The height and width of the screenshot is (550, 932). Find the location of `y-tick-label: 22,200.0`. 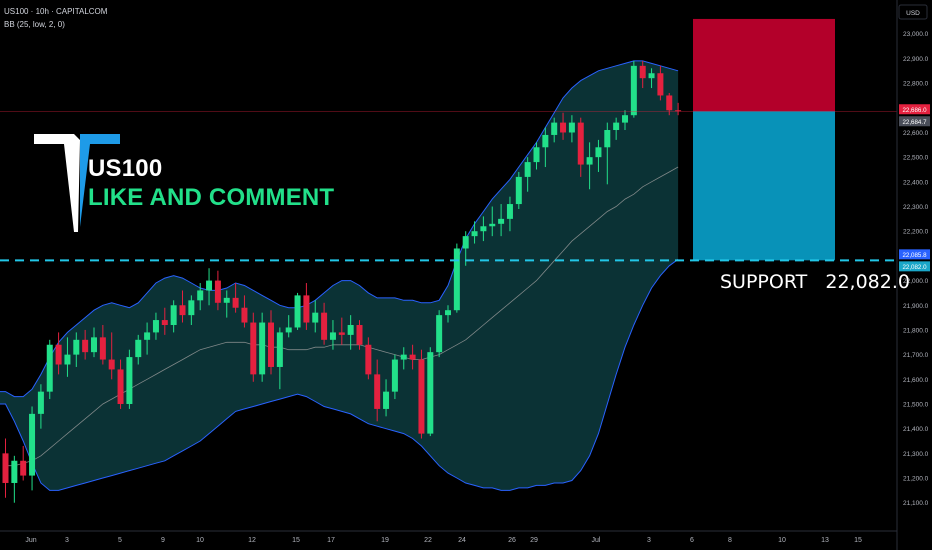

y-tick-label: 22,200.0 is located at coordinates (916, 232).